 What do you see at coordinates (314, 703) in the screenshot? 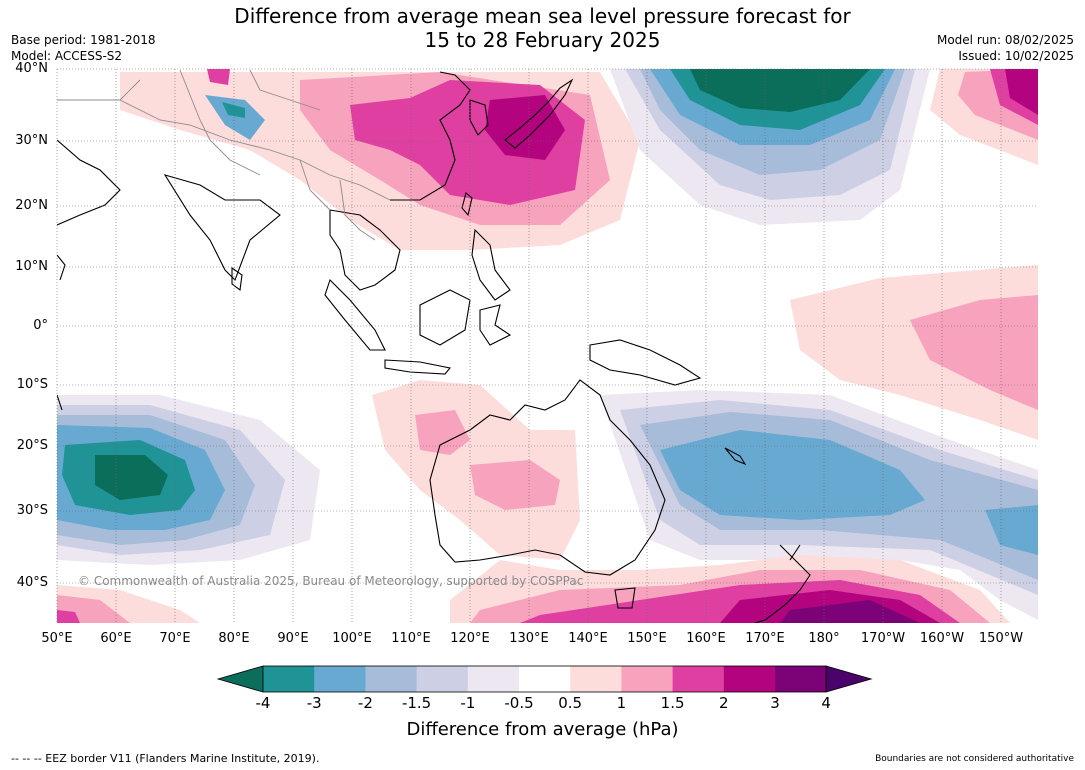
I see `colorbar-tick-label: -3` at bounding box center [314, 703].